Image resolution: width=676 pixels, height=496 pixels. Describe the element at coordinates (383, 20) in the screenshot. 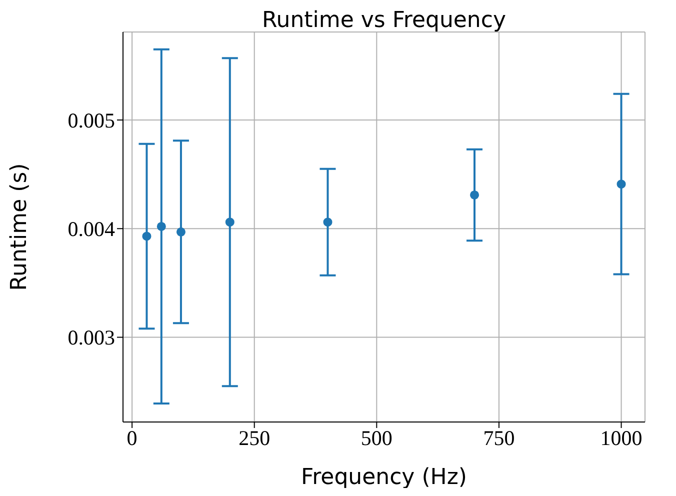

I see `chart-title: Runtime vs Frequency` at that location.